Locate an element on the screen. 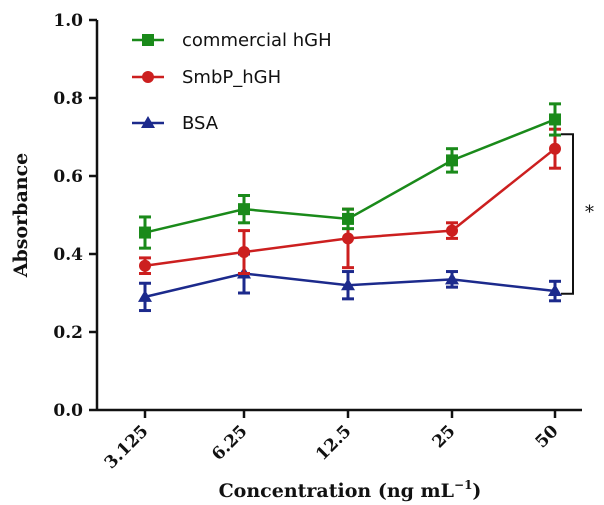 This screenshot has width=604, height=505. x-axis-title-superscript: −1 is located at coordinates (463, 485).